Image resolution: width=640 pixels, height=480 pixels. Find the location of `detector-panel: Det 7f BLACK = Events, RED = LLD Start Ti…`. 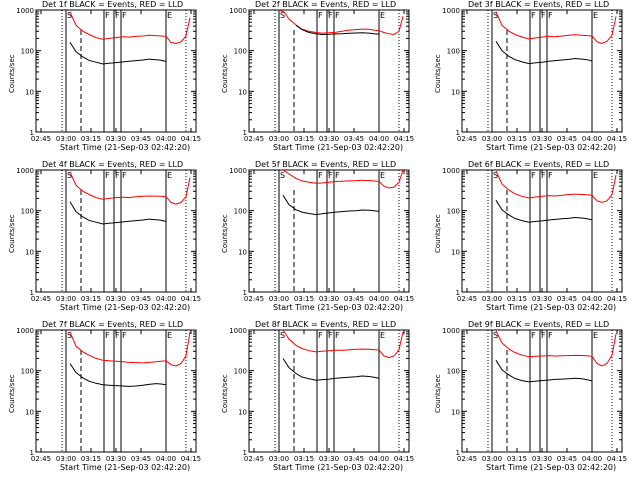

detector-panel: Det 7f BLACK = Events, RED = LLD Start Ti… is located at coordinates (106, 400).